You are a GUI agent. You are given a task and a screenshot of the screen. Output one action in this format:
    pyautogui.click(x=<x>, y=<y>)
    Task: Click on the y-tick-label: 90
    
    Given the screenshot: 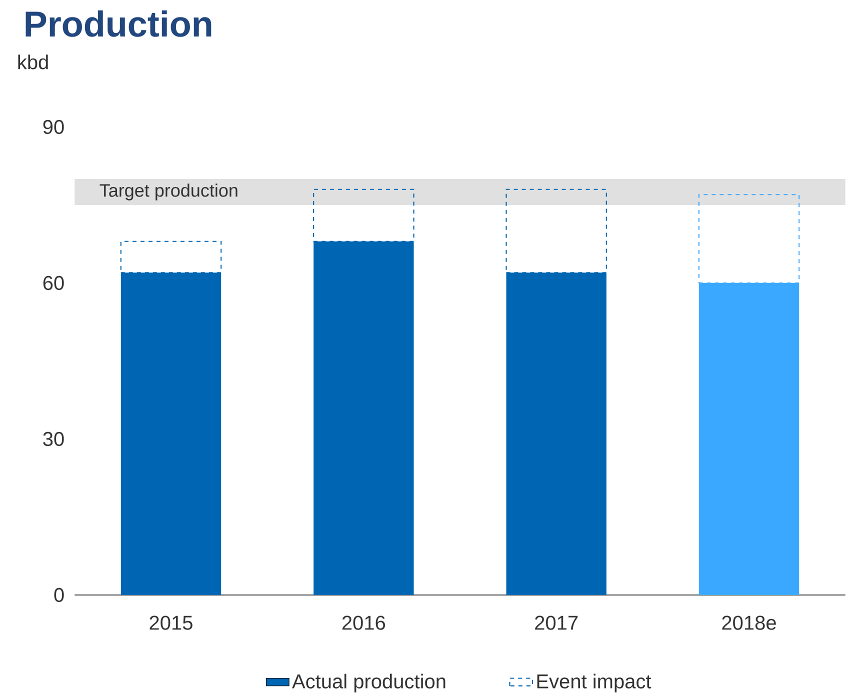 What is the action you would take?
    pyautogui.click(x=53, y=127)
    